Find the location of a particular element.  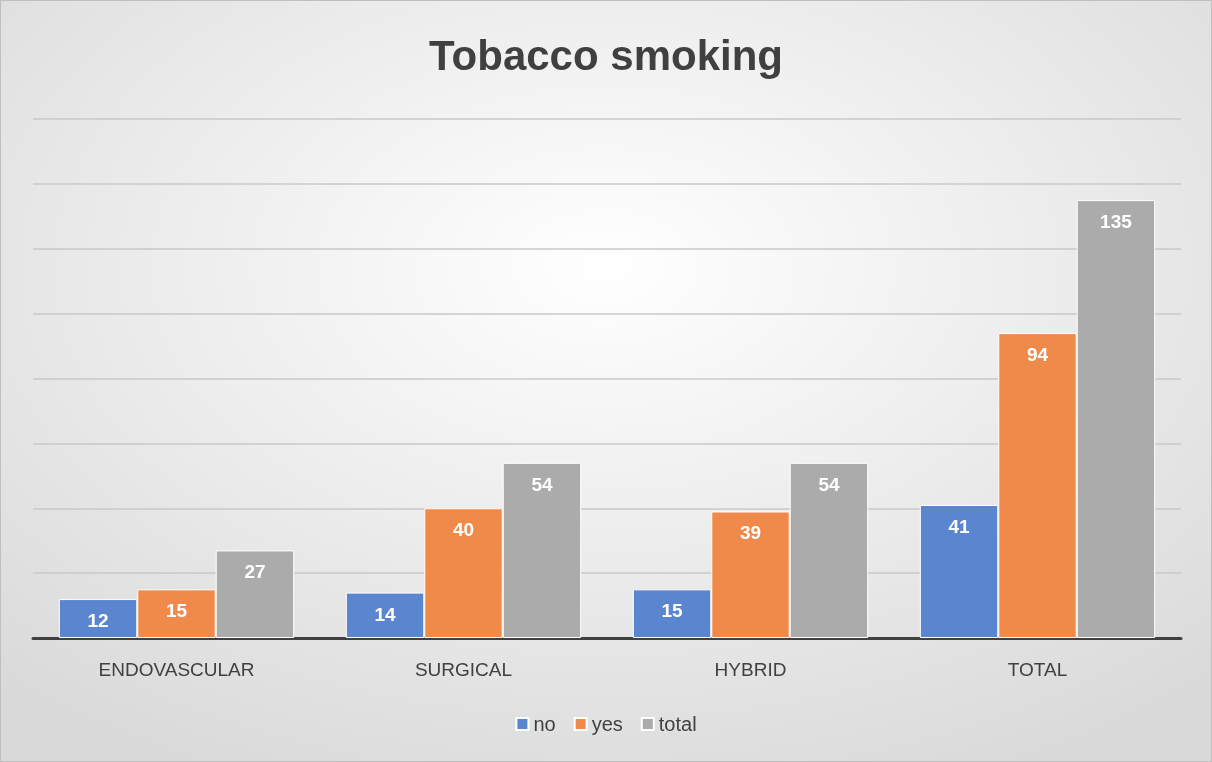

data-label: 39 is located at coordinates (750, 533).